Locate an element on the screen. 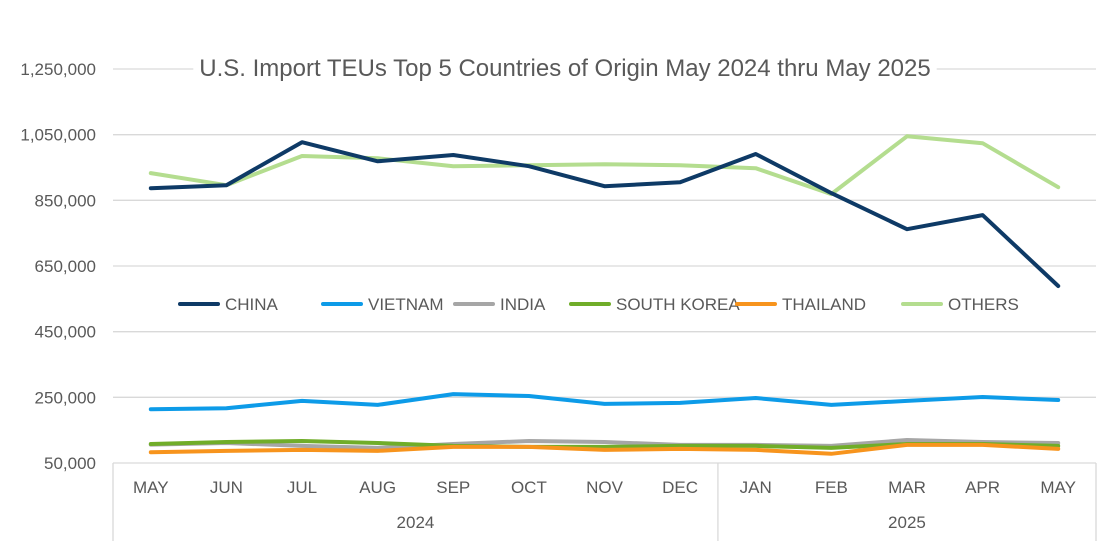  x-tick-label: NOV is located at coordinates (605, 487).